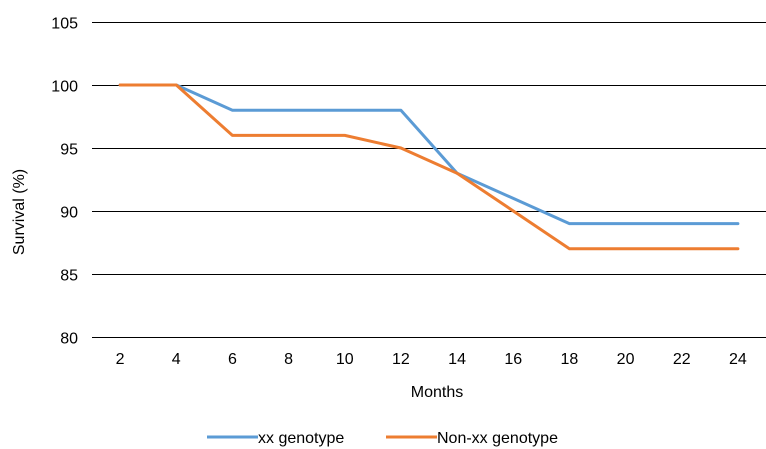  What do you see at coordinates (69, 213) in the screenshot?
I see `y-tick-label: 90` at bounding box center [69, 213].